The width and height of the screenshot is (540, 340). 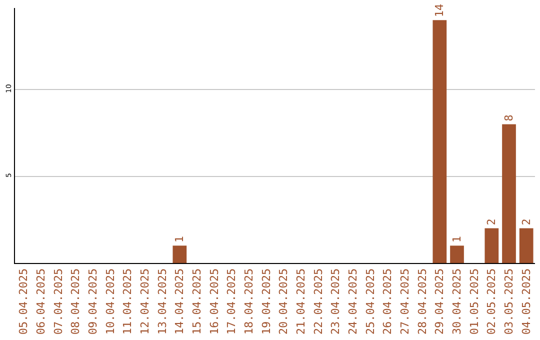 What do you see at coordinates (422, 301) in the screenshot?
I see `x-tick-label: 28.04.2025` at bounding box center [422, 301].